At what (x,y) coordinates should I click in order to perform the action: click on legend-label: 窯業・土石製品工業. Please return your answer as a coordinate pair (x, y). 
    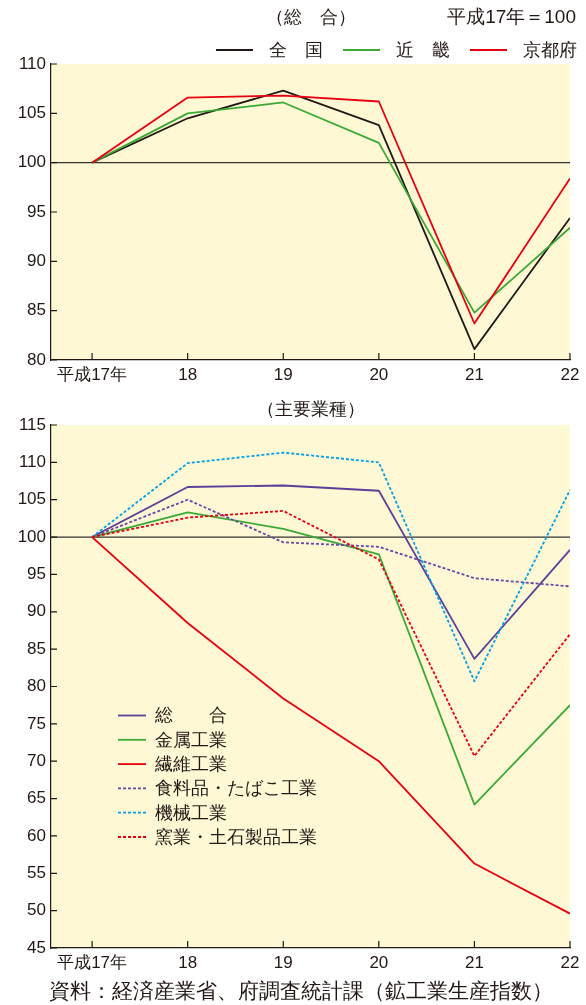
    Looking at the image, I should click on (236, 836).